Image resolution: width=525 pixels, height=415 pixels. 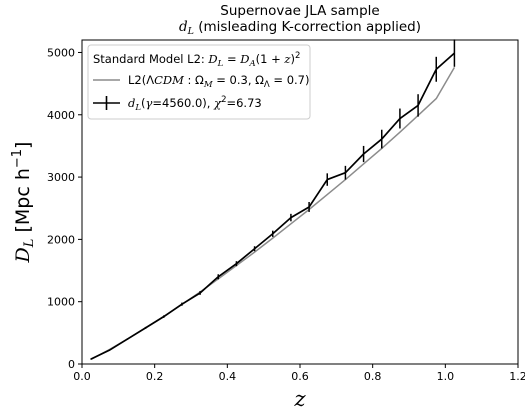 I want to click on y-axis-label: DL [Mpc h−1], so click(x=23, y=203).